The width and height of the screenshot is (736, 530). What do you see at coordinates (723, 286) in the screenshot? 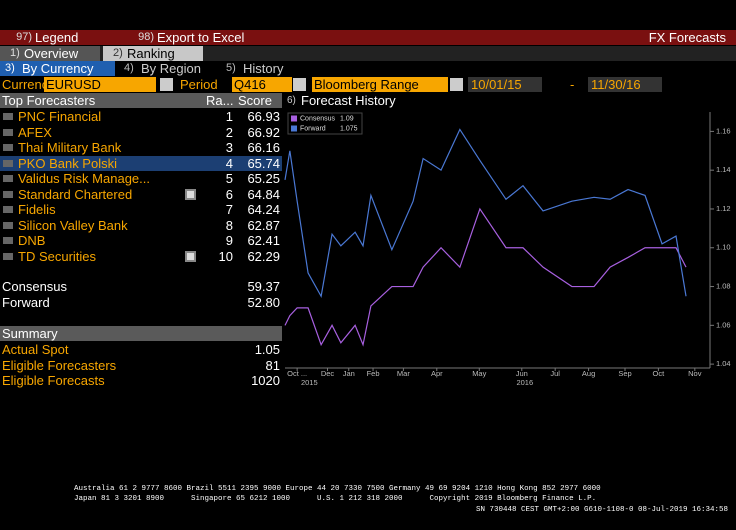
I see `y-tick-label: 1.08` at bounding box center [723, 286].